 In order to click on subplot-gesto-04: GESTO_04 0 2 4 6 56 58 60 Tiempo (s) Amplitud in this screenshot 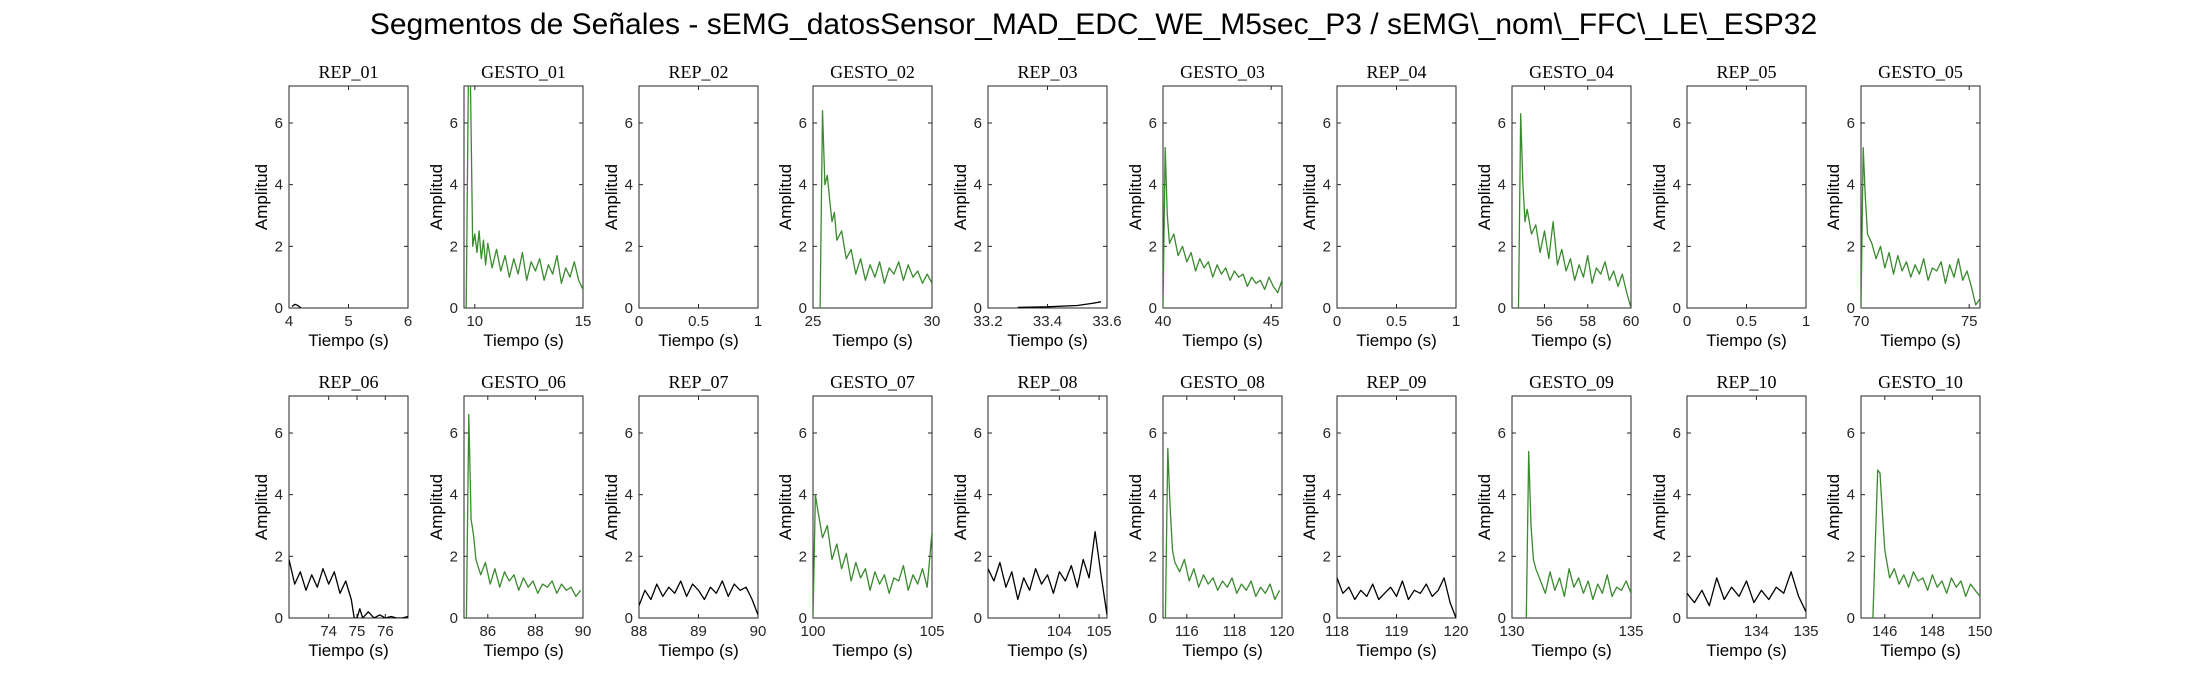, I will do `click(1557, 206)`.